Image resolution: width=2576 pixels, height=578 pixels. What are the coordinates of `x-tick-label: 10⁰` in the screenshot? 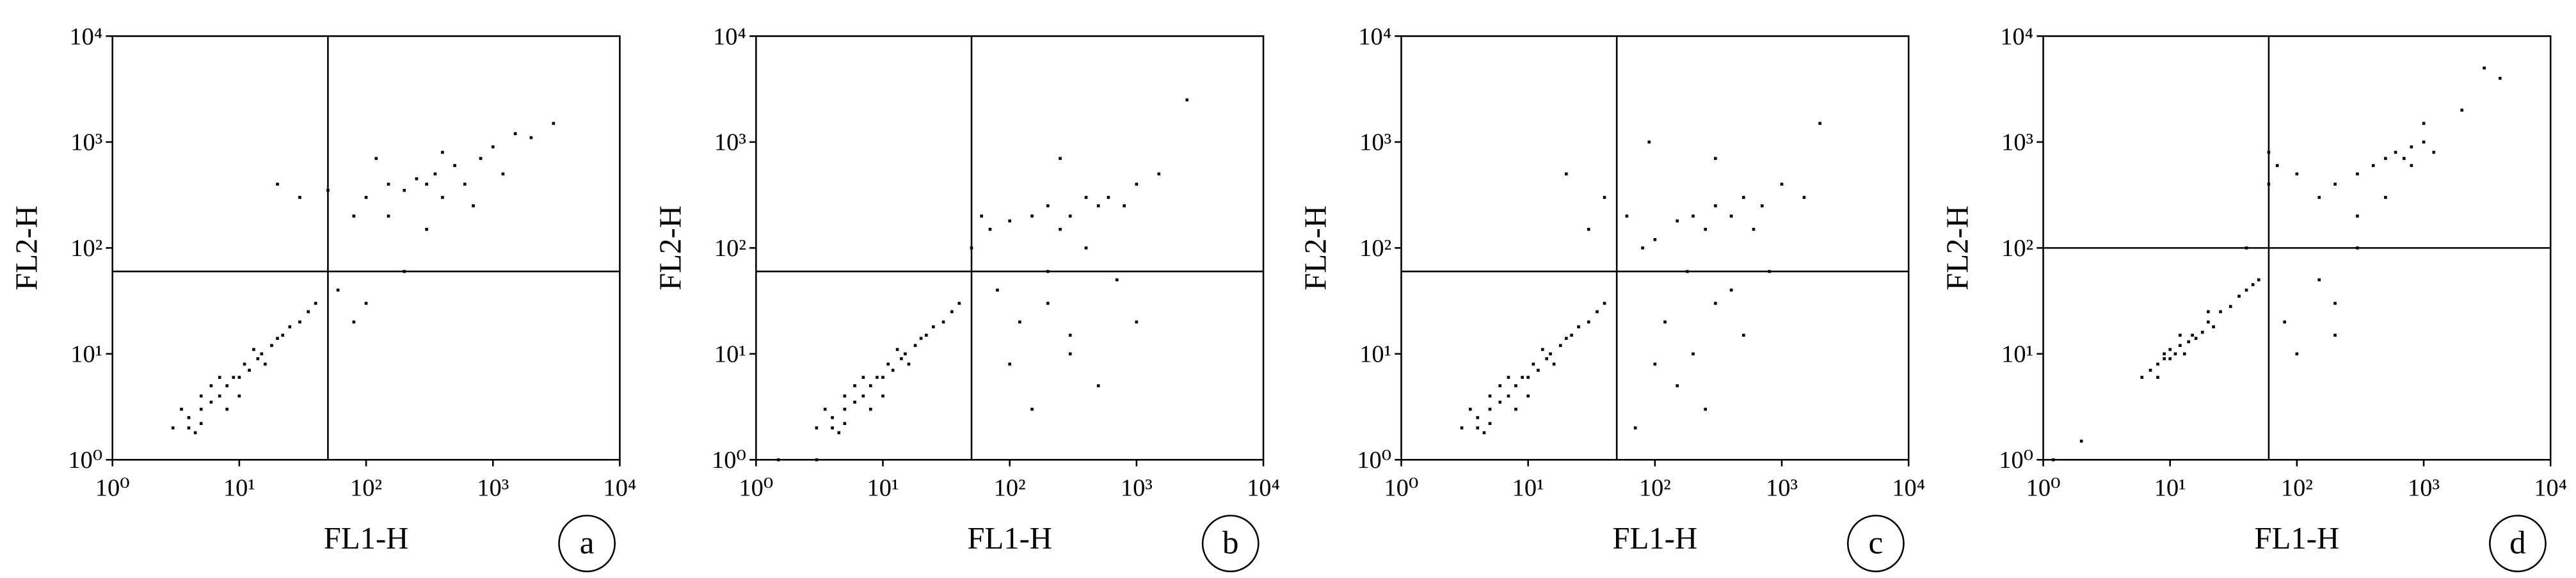 It's located at (2043, 489).